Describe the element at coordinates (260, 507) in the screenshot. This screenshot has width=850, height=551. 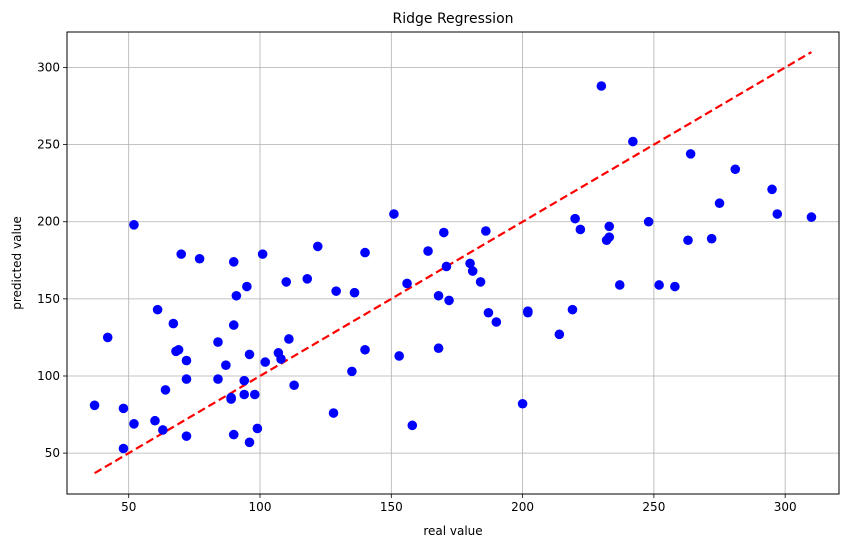
I see `x-tick-label: 100` at that location.